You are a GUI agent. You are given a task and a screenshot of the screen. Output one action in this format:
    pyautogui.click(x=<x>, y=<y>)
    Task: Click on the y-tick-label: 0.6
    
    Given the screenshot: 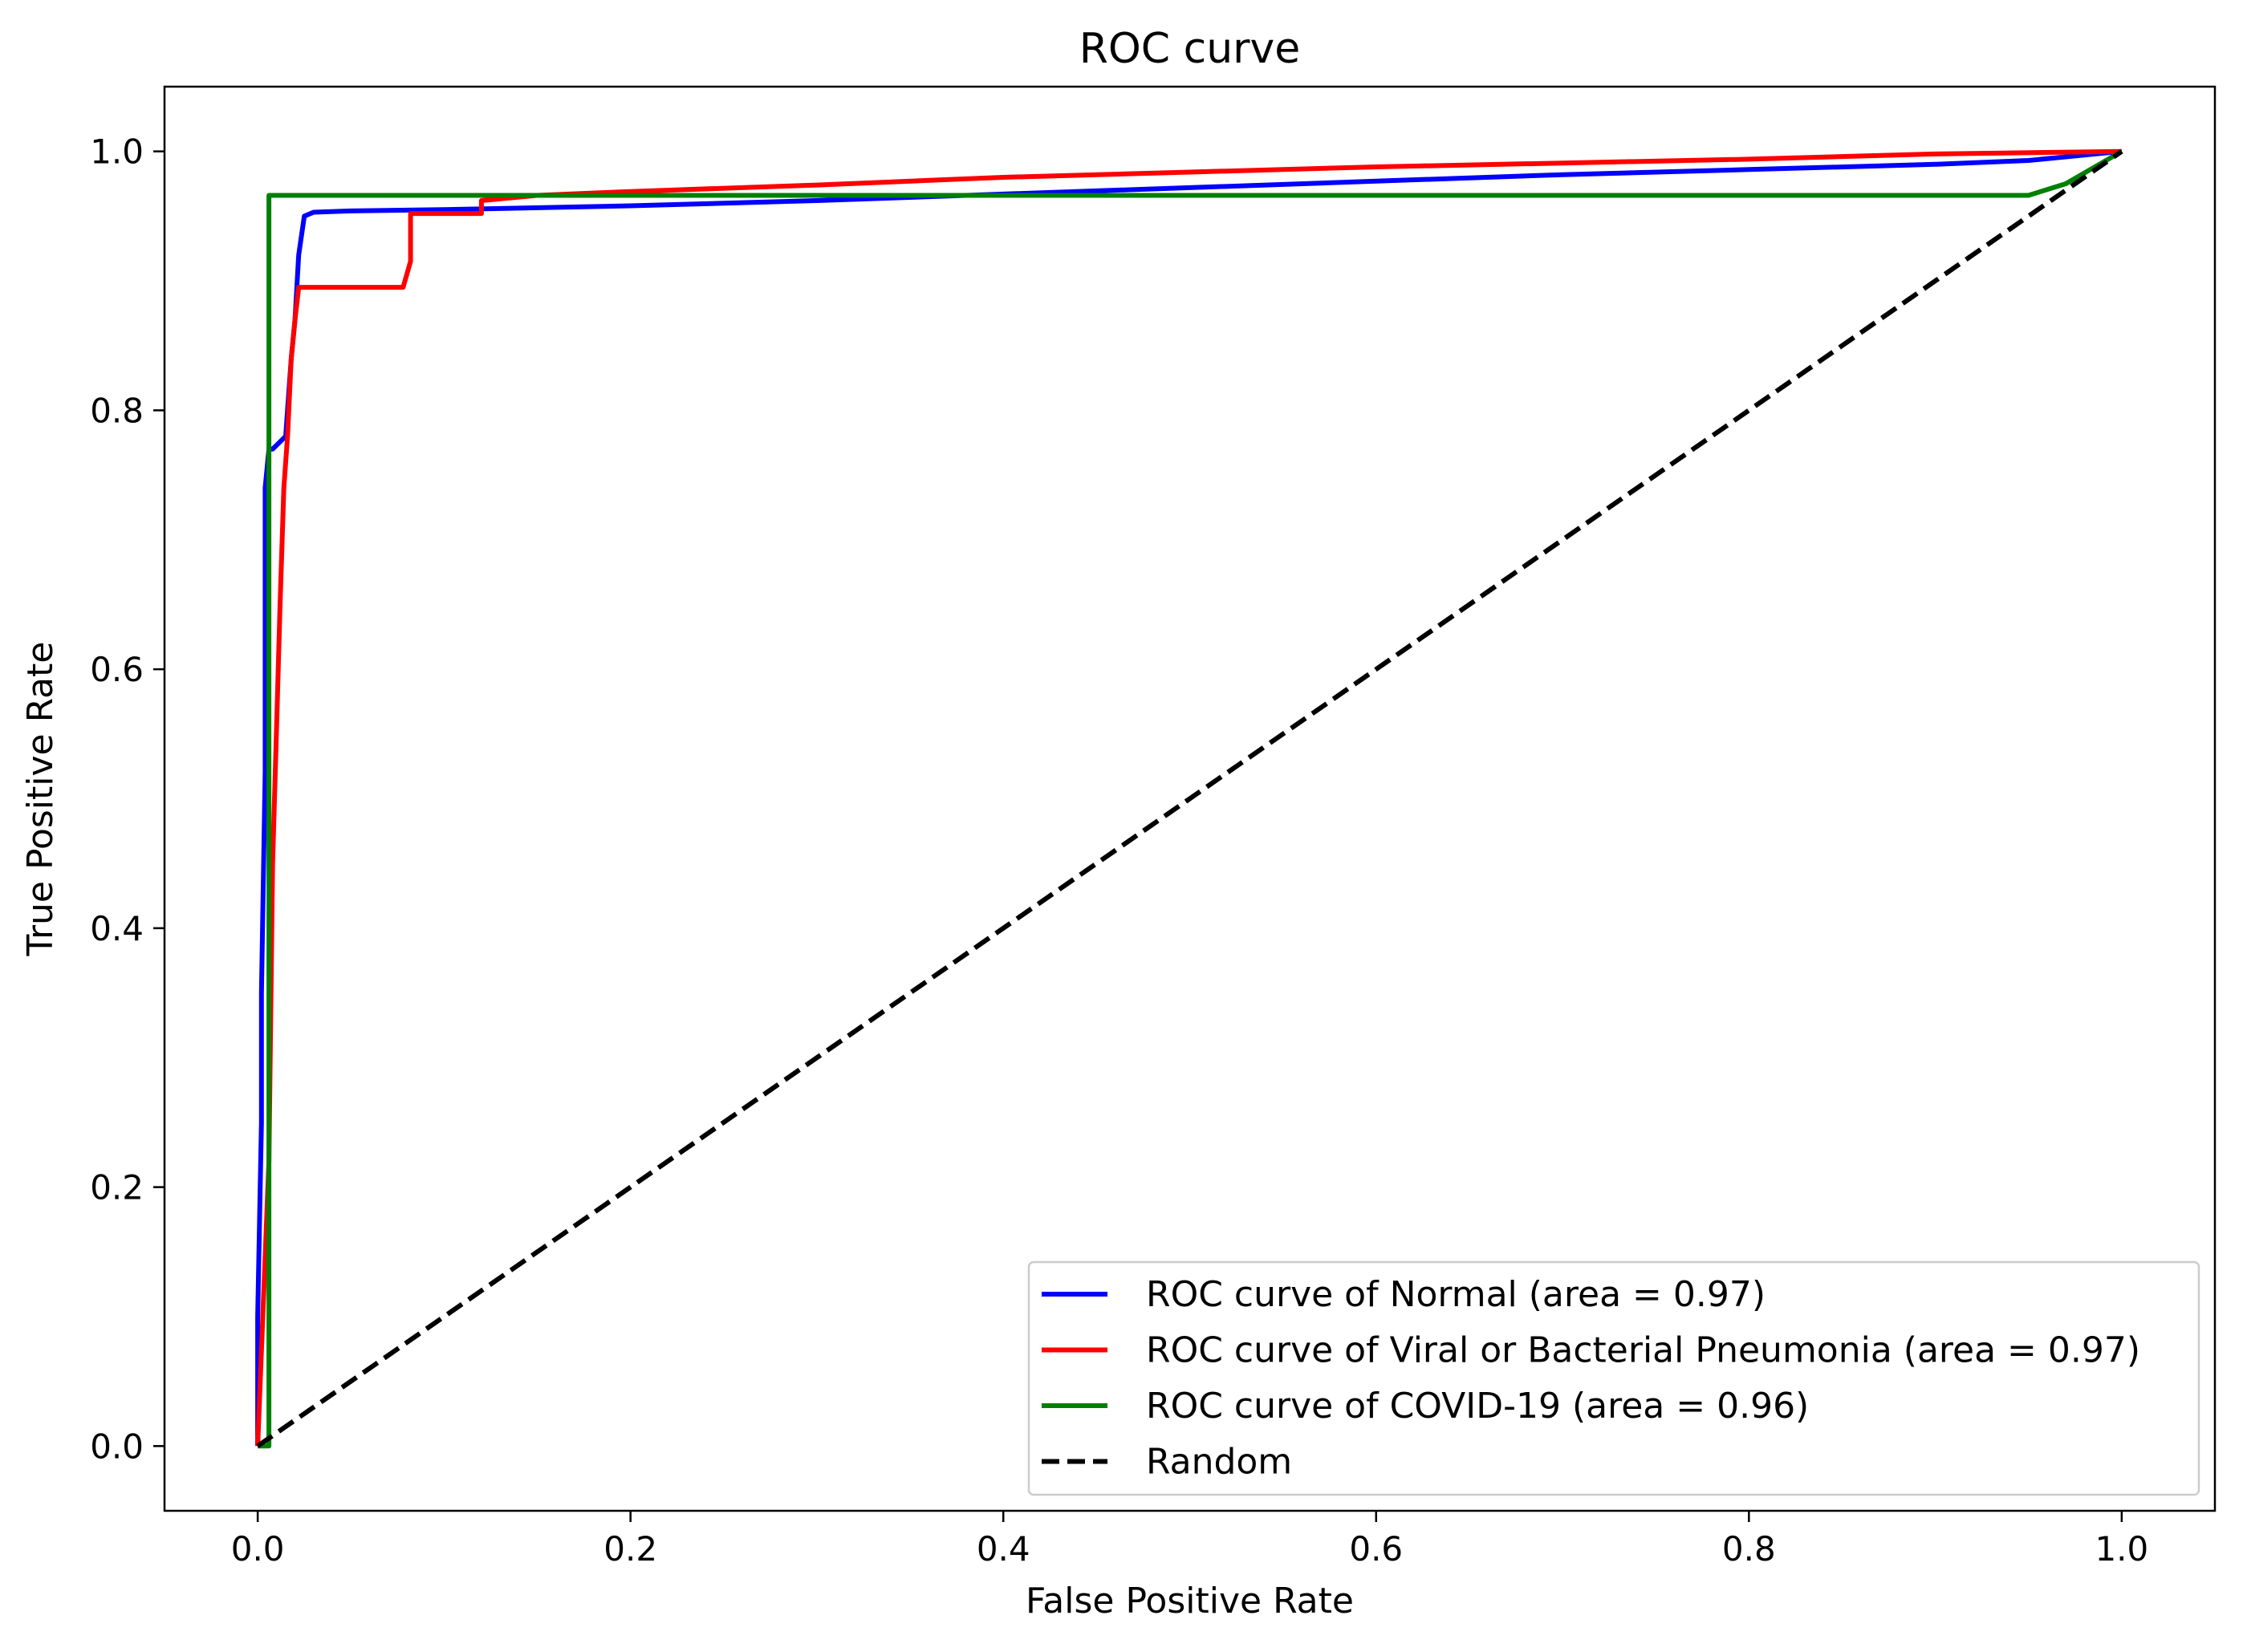 What is the action you would take?
    pyautogui.click(x=117, y=669)
    